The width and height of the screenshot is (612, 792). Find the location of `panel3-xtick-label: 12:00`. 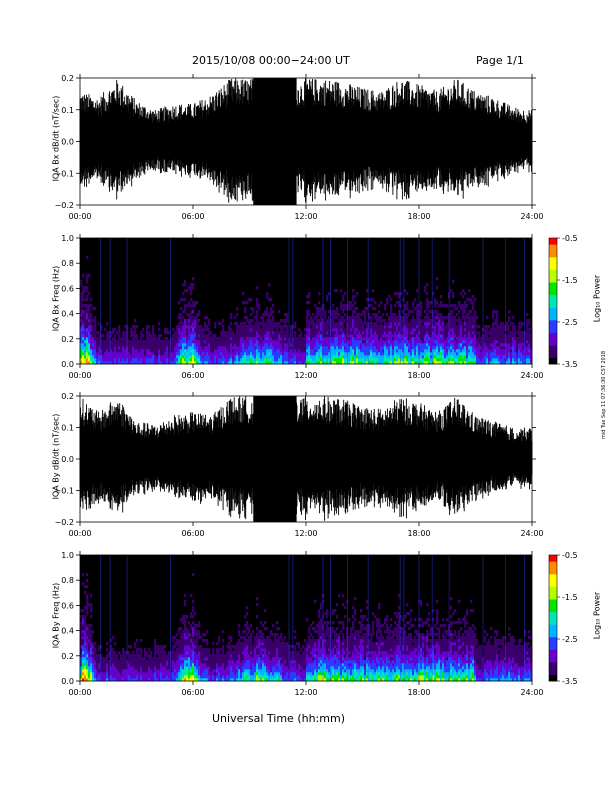

panel3-xtick-label: 12:00 is located at coordinates (305, 533).